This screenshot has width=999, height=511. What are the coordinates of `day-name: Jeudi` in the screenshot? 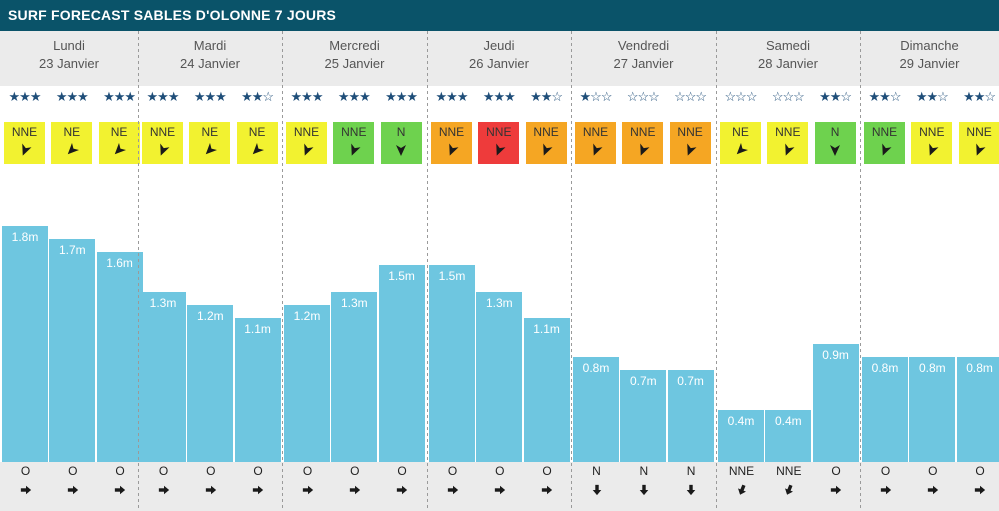 It's located at (499, 45).